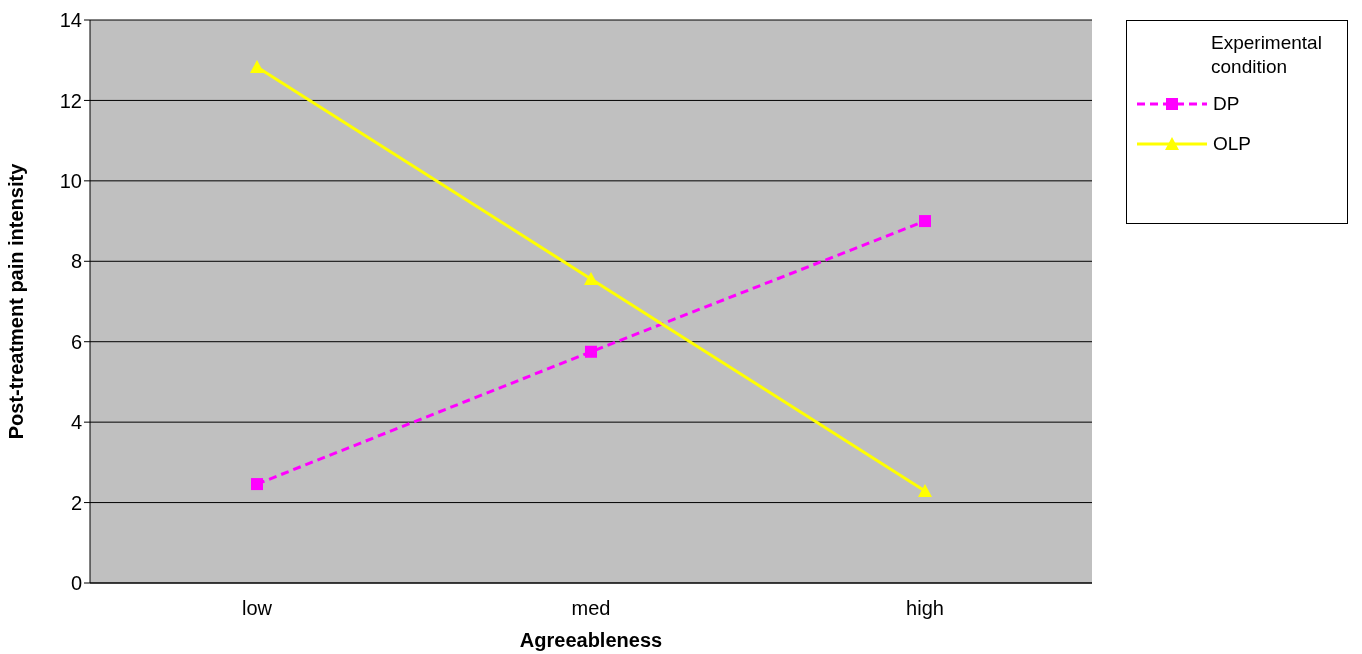  I want to click on y-tick-label: 2, so click(76, 502).